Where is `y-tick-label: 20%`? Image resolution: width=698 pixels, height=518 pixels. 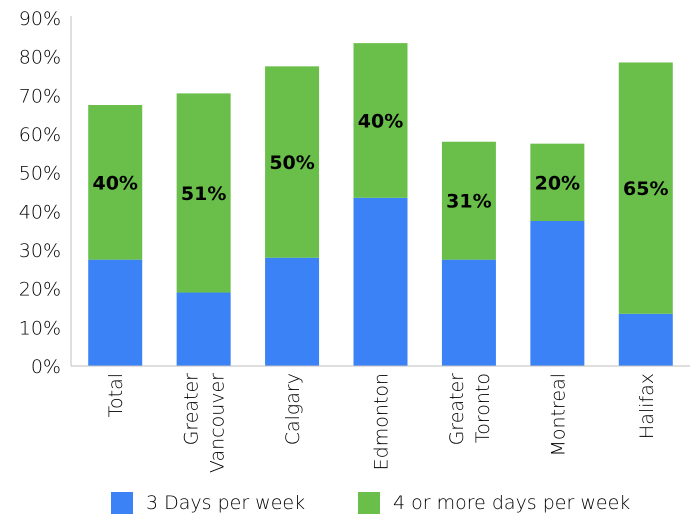 y-tick-label: 20% is located at coordinates (40, 290).